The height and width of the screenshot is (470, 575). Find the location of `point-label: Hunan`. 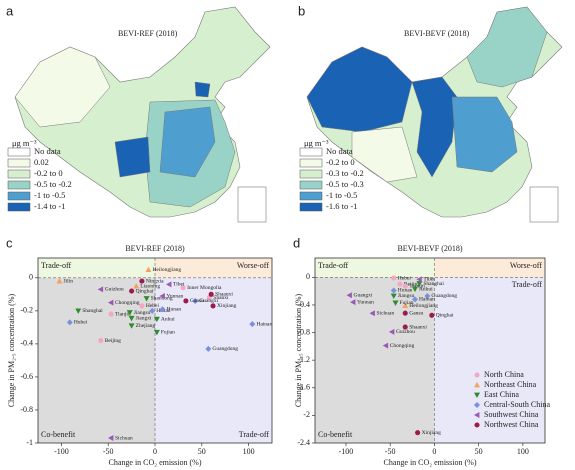

point-label: Hunan is located at coordinates (405, 291).